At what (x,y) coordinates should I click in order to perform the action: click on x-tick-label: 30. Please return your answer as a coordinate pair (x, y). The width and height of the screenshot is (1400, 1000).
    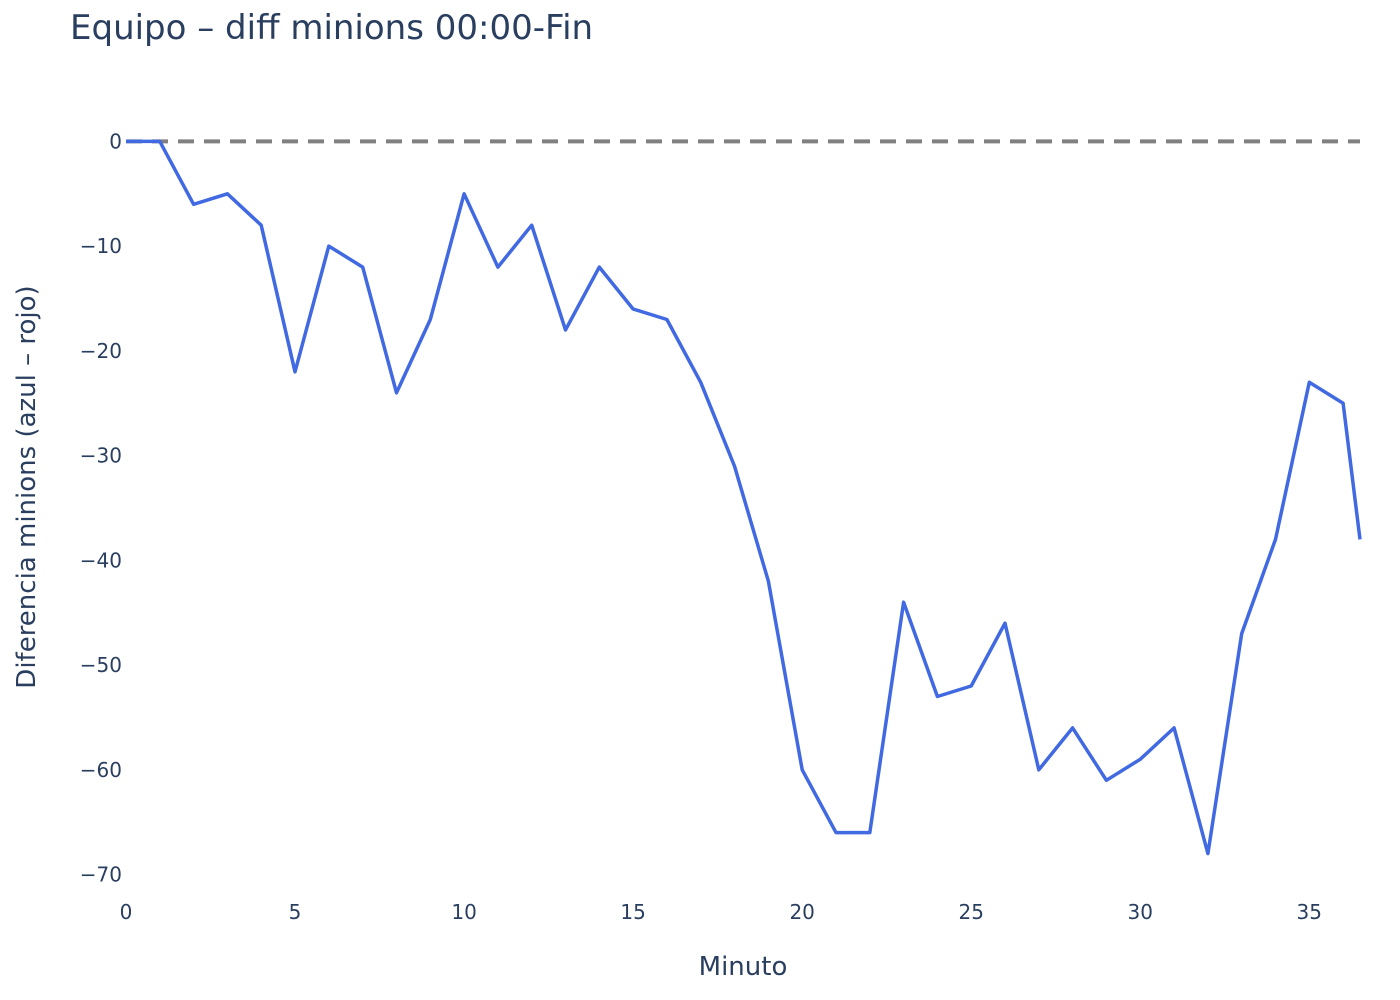
    Looking at the image, I should click on (1140, 912).